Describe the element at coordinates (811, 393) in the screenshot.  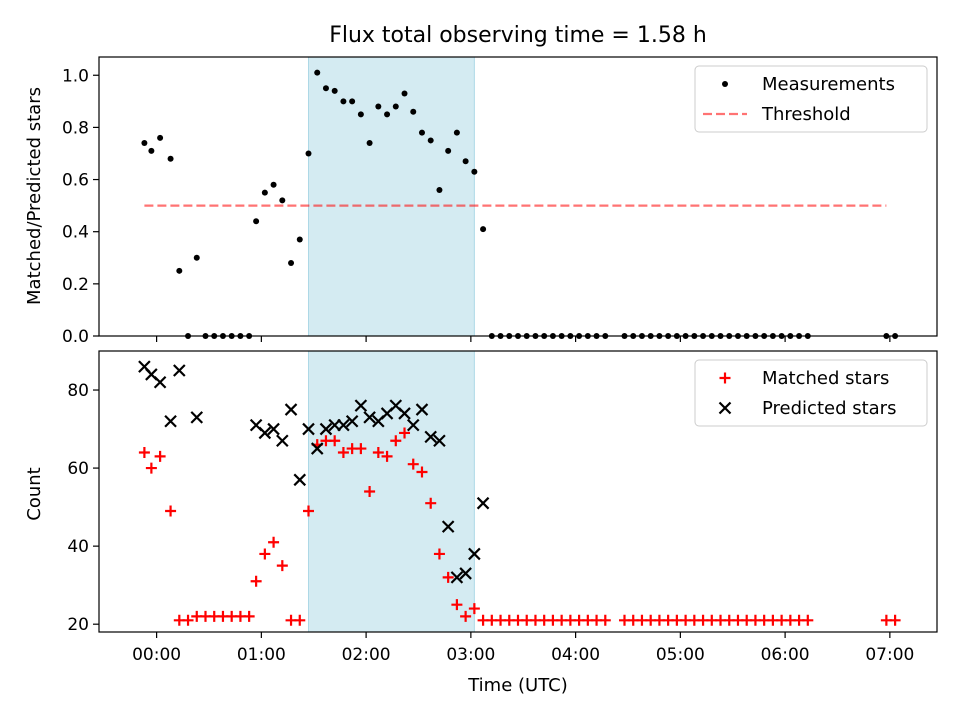
I see `bottom-legend: Matched stars Predicted stars` at that location.